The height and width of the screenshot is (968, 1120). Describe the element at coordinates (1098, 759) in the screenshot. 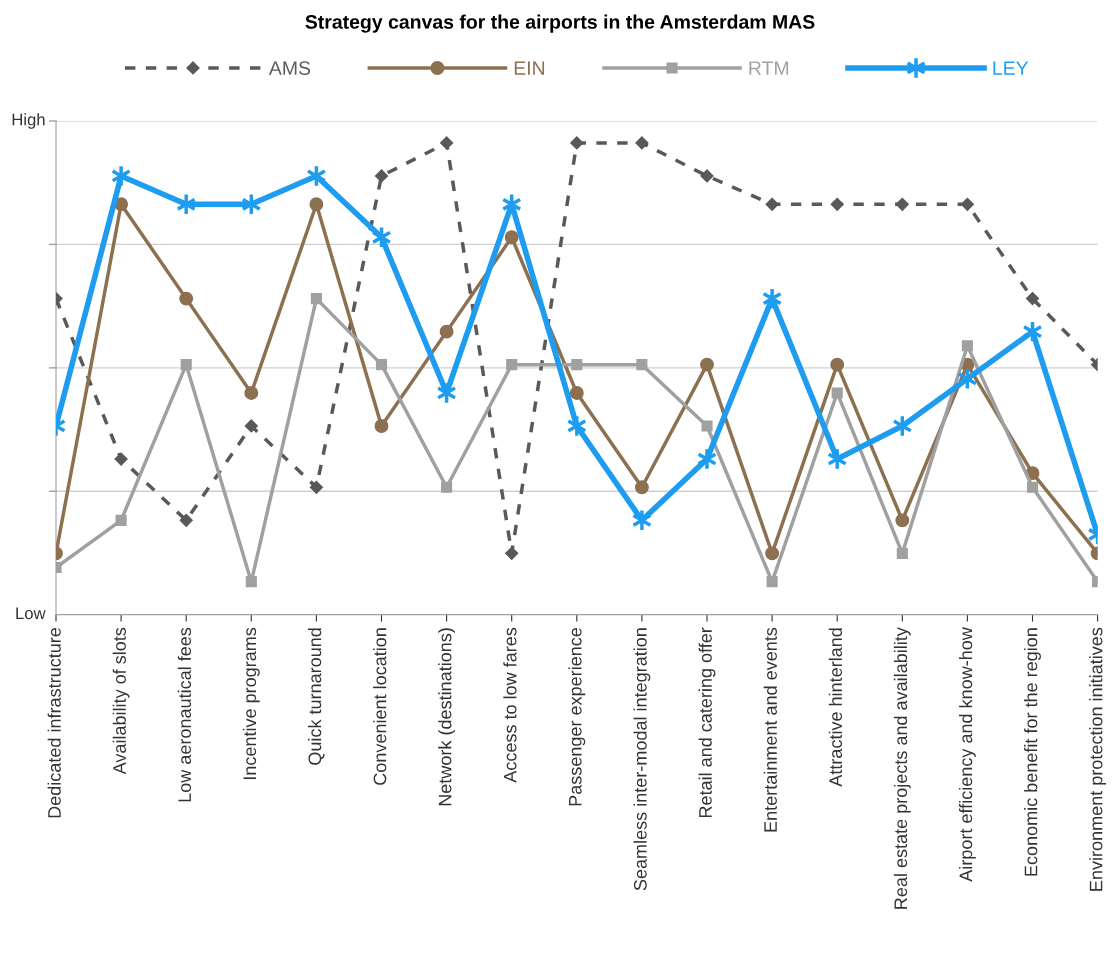

I see `x-tick-label: Environment protection initiatives` at that location.